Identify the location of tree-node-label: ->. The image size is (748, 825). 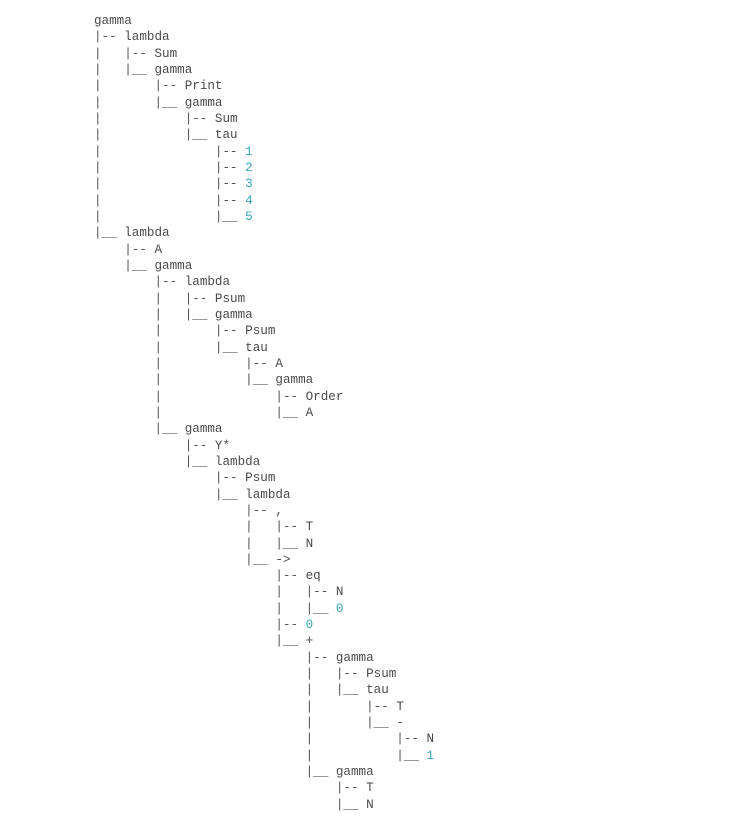
(283, 559).